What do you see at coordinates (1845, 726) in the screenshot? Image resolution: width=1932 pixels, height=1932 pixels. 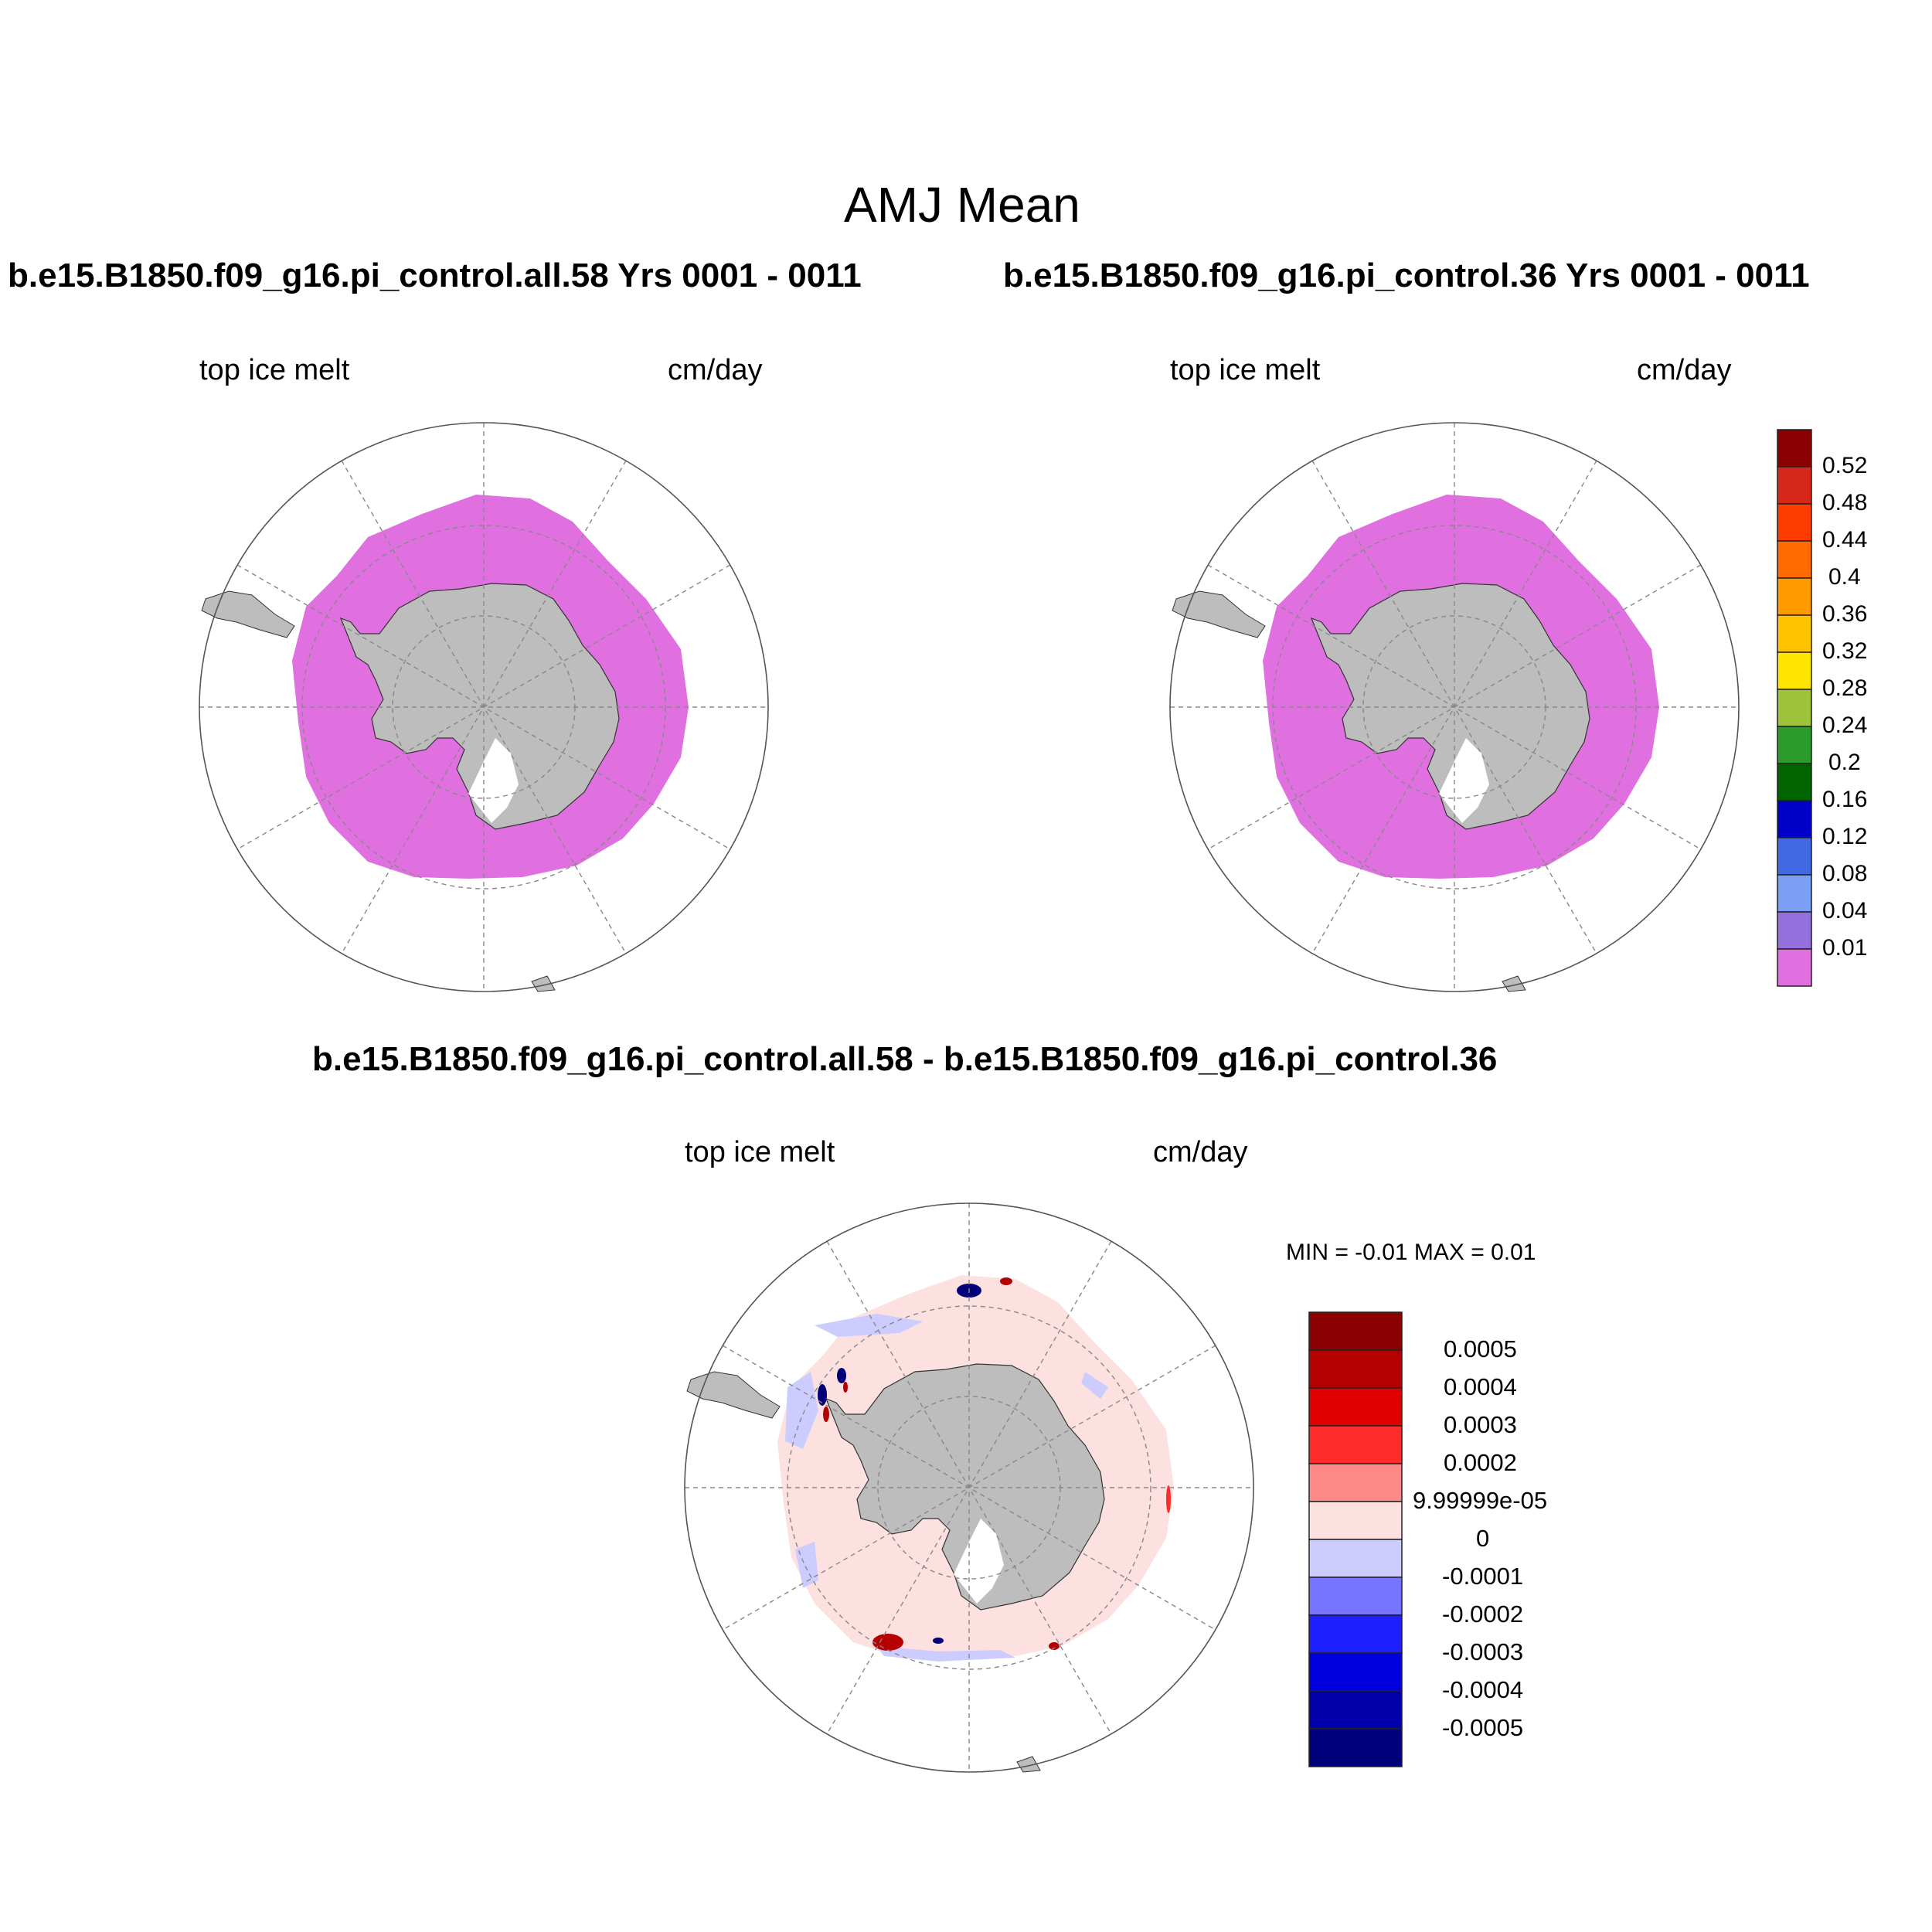 I see `colorbar-main-label: 0.24` at bounding box center [1845, 726].